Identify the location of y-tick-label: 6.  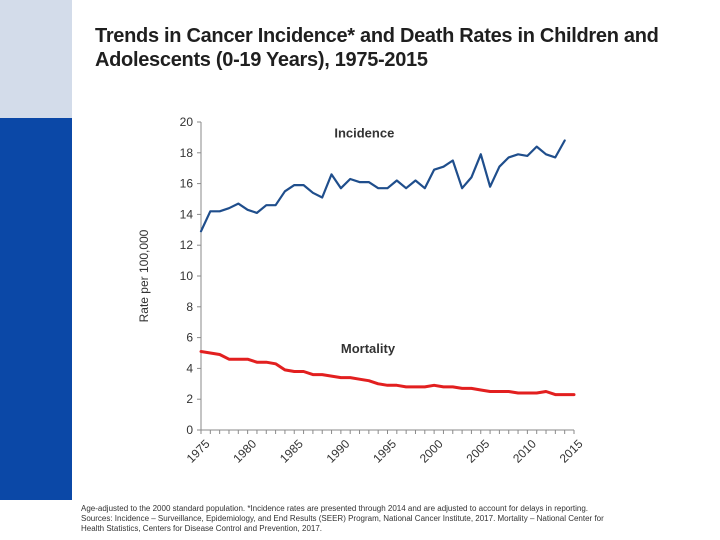
(189, 338).